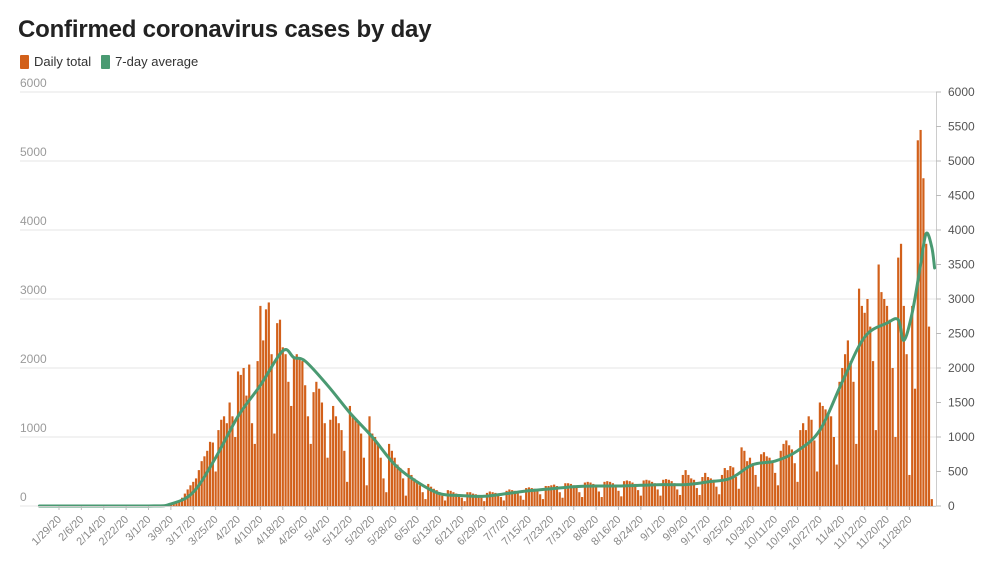 The image size is (1000, 576). I want to click on legend-item-7-day-average: 7-day average, so click(149, 61).